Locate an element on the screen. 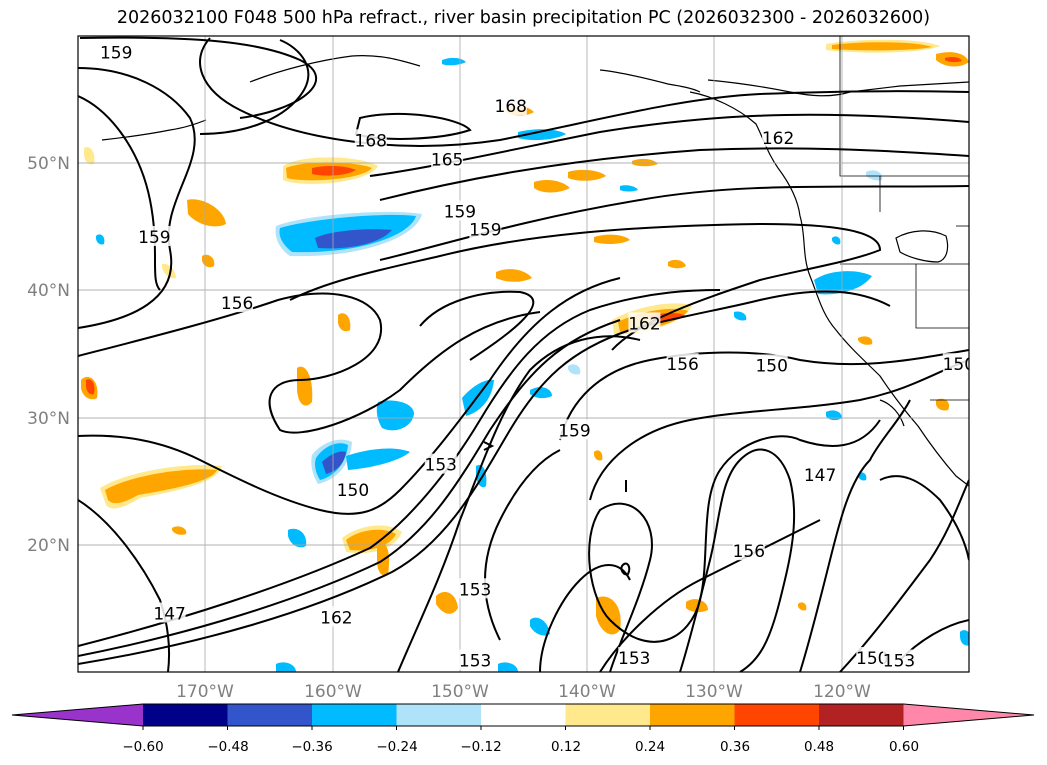  lon-label-170w: 170°W is located at coordinates (205, 692).